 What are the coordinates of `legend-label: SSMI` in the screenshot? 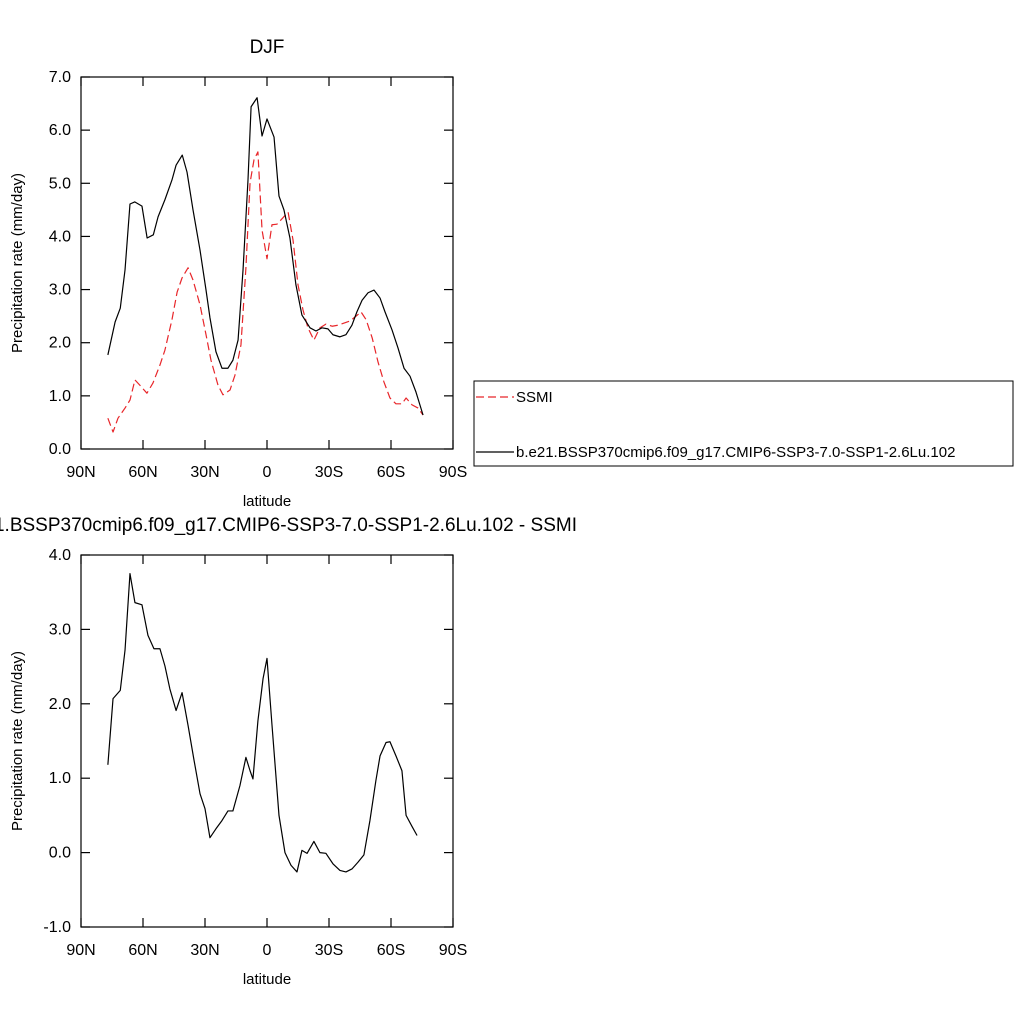 It's located at (534, 397).